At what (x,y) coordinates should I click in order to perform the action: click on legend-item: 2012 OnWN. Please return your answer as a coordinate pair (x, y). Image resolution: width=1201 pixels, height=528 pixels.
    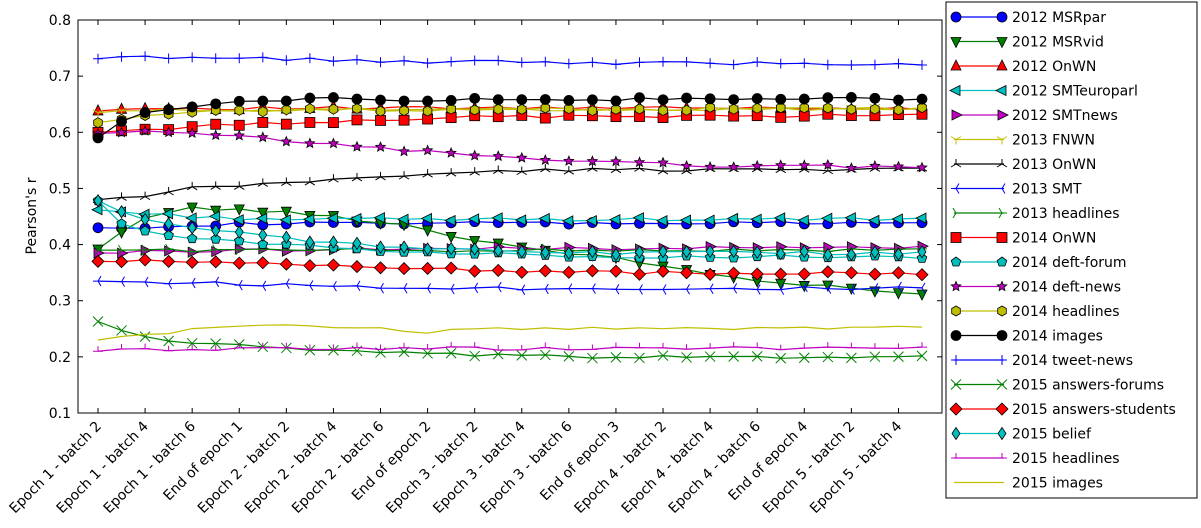
    Looking at the image, I should click on (1023, 67).